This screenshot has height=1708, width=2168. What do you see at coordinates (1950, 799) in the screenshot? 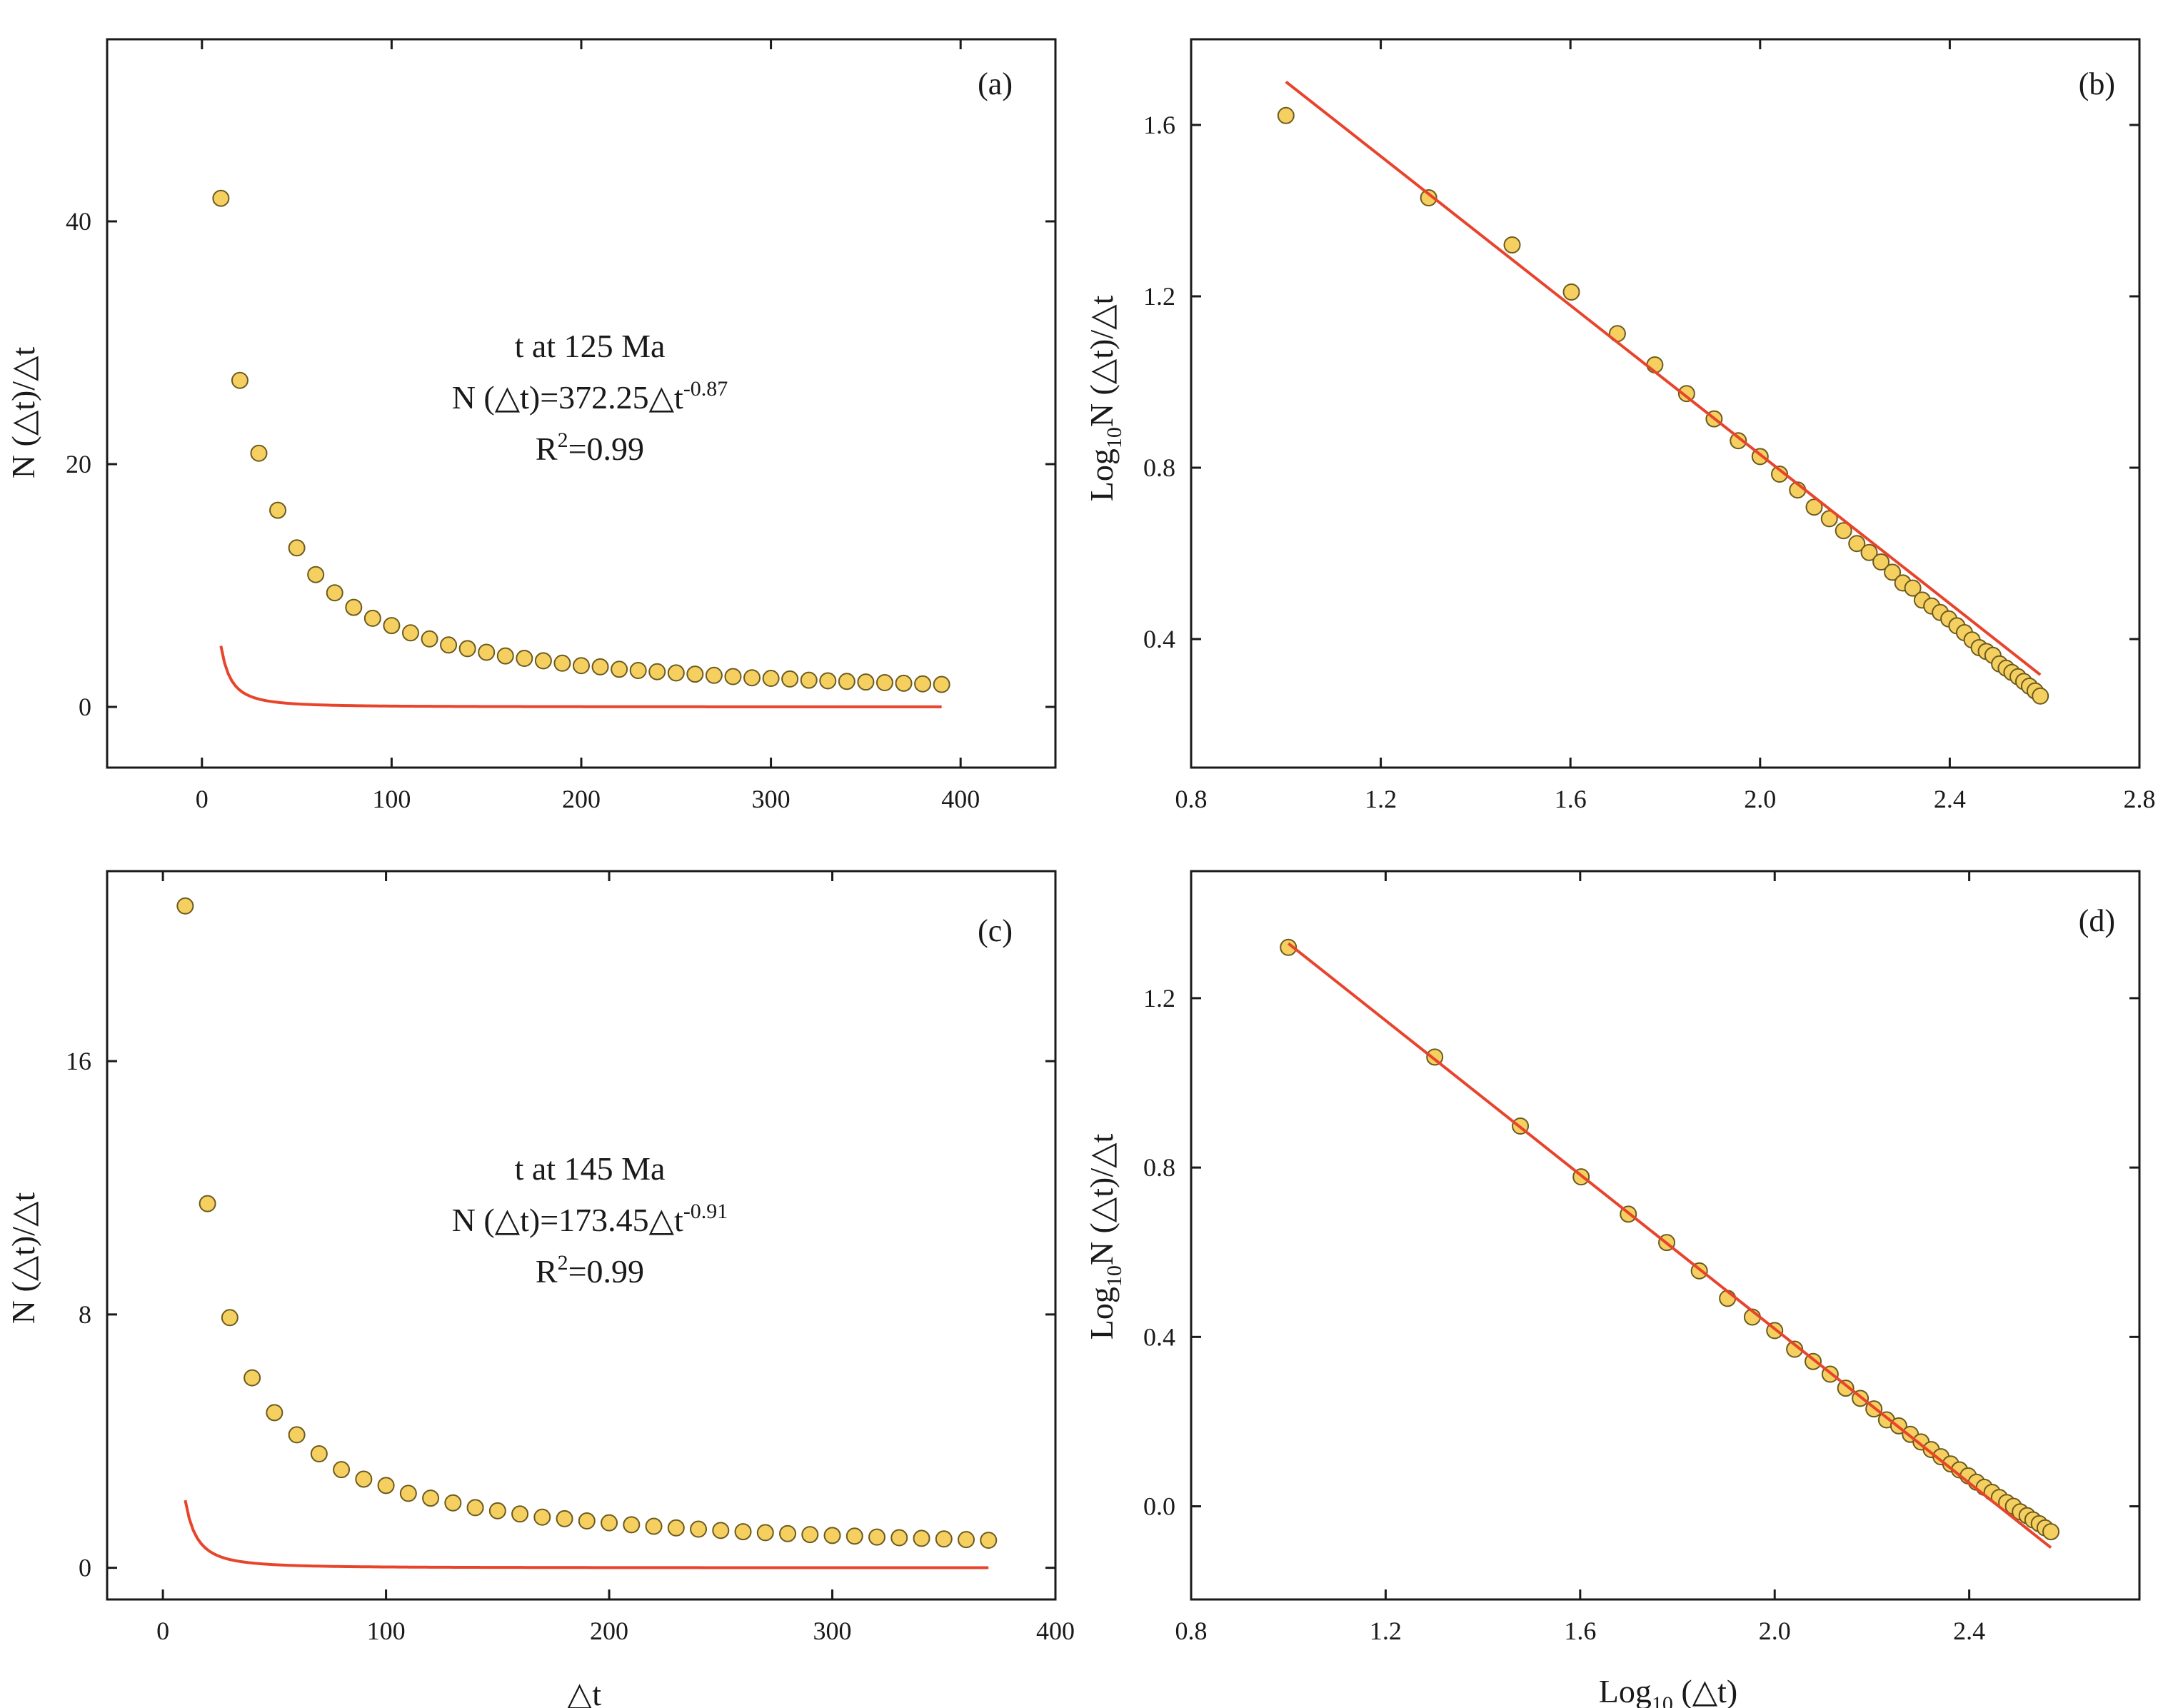
I see `panel-b-xtick-label: 2.4` at bounding box center [1950, 799].